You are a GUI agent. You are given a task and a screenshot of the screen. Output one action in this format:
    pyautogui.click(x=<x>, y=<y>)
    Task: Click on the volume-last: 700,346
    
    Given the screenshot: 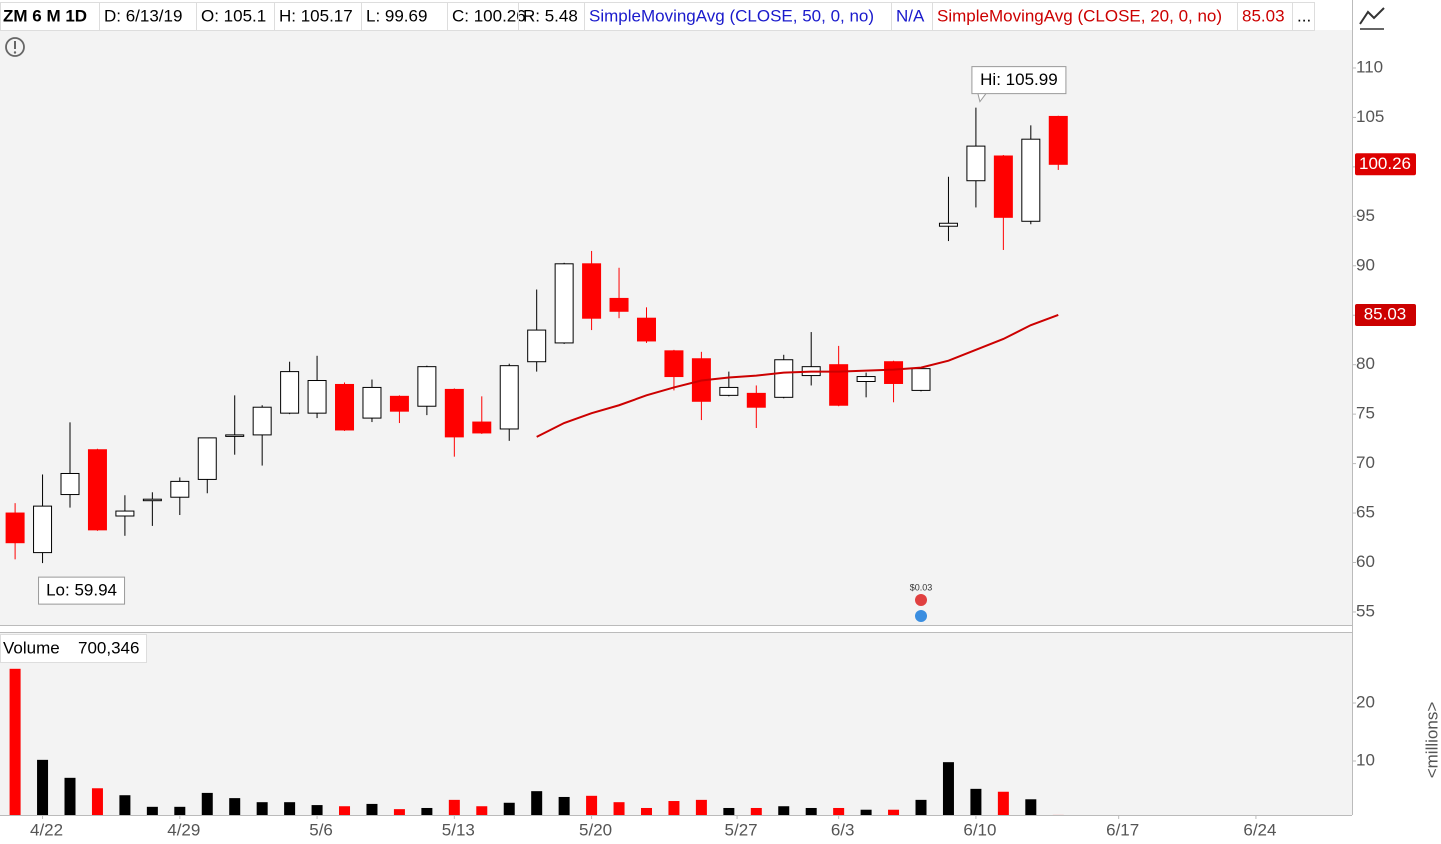 What is the action you would take?
    pyautogui.click(x=108, y=647)
    